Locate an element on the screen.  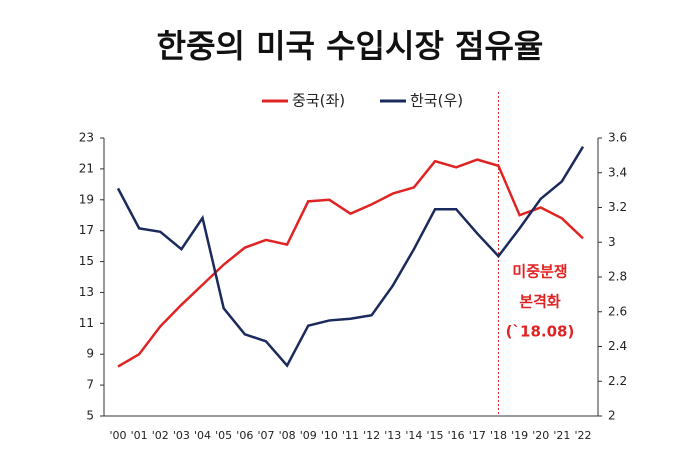
x-tick-label: '13 is located at coordinates (392, 435).